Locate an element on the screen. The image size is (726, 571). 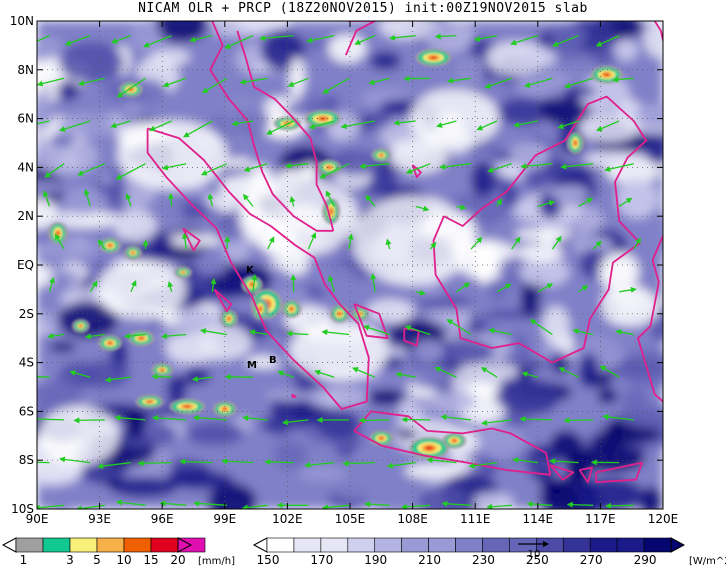
lat-tick-label: 10S is located at coordinates (22, 509).